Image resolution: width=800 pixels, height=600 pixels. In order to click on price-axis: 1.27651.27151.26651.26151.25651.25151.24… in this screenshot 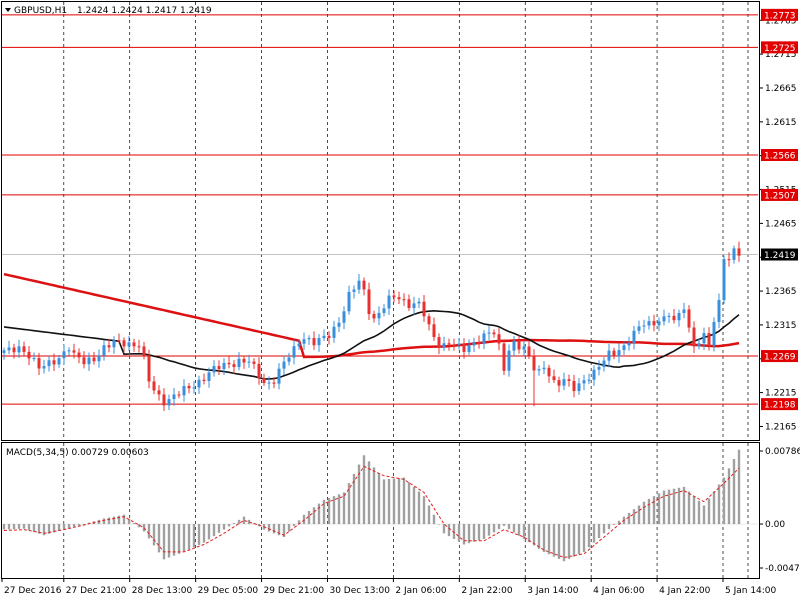, I will do `click(778, 224)`.